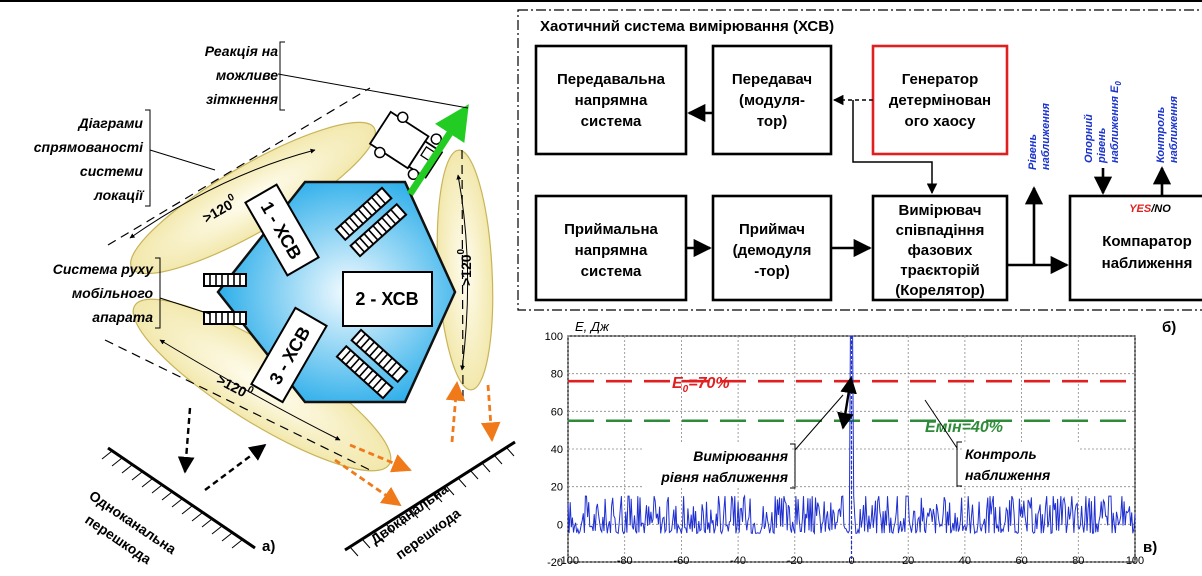 Image resolution: width=1202 pixels, height=576 pixels. Describe the element at coordinates (1021, 561) in the screenshot. I see `x-tick-label: 60` at that location.